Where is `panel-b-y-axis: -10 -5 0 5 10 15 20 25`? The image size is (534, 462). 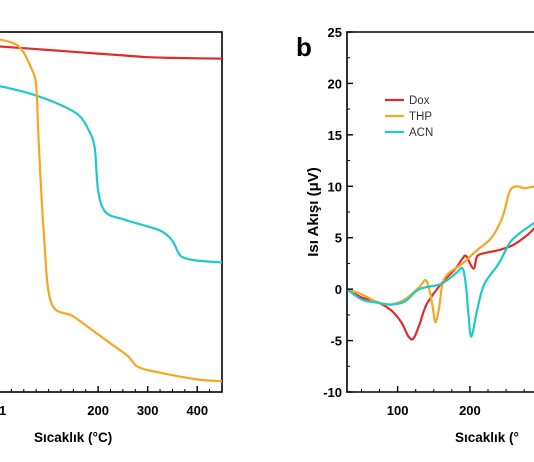
panel-b-y-axis: -10 -5 0 5 10 15 20 25 is located at coordinates (338, 212).